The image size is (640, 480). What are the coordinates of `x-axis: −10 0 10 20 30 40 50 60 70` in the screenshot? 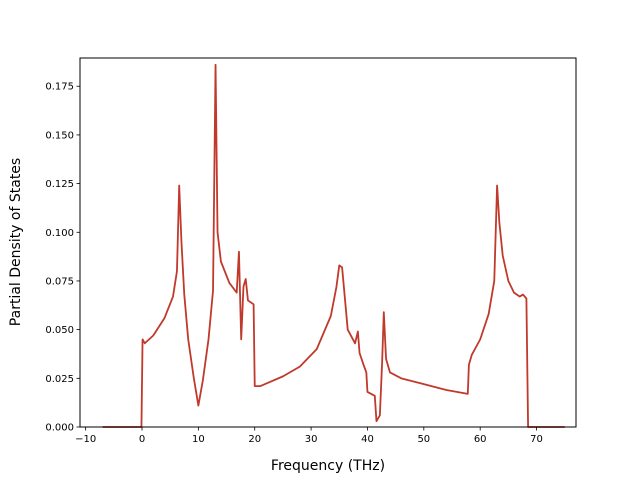 It's located at (309, 436).